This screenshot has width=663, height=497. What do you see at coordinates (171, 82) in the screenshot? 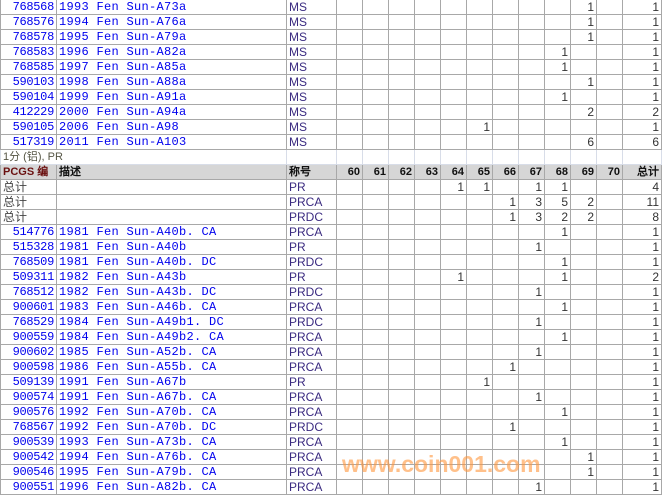
I see `description-link: 1998 Fen Sun-A88a` at bounding box center [171, 82].